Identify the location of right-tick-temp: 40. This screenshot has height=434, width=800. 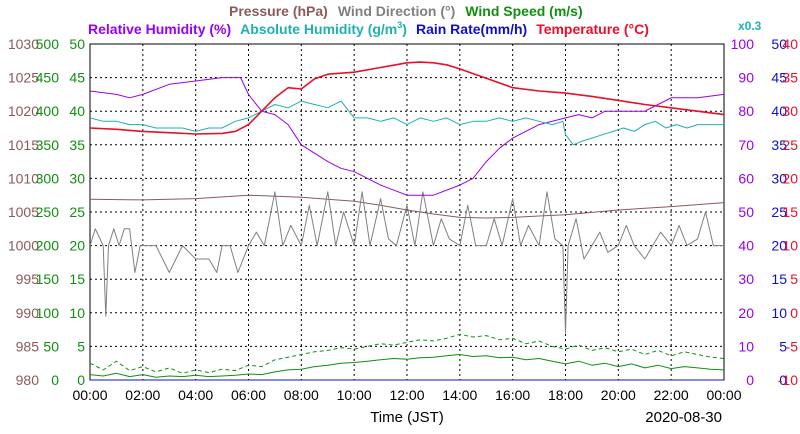
(790, 44).